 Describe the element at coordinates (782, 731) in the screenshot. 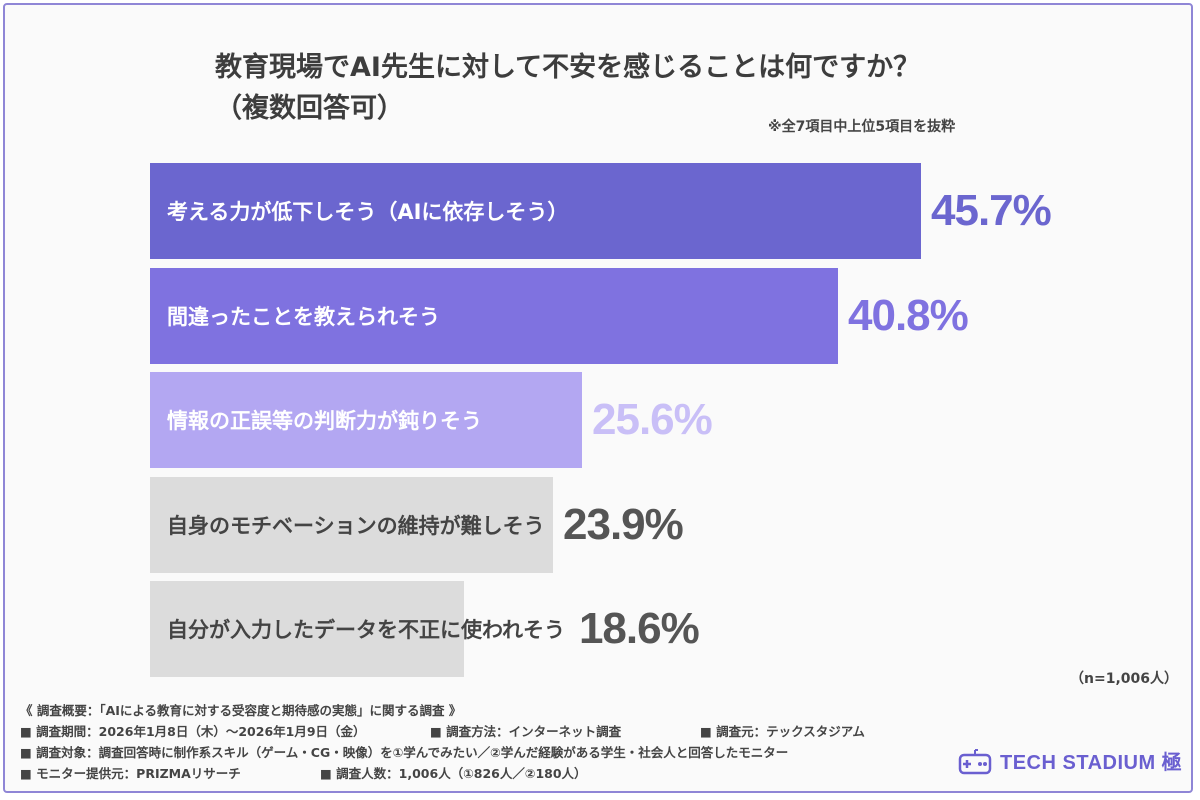

I see `survey-source: ■ 調査元：テックスタジアム` at that location.